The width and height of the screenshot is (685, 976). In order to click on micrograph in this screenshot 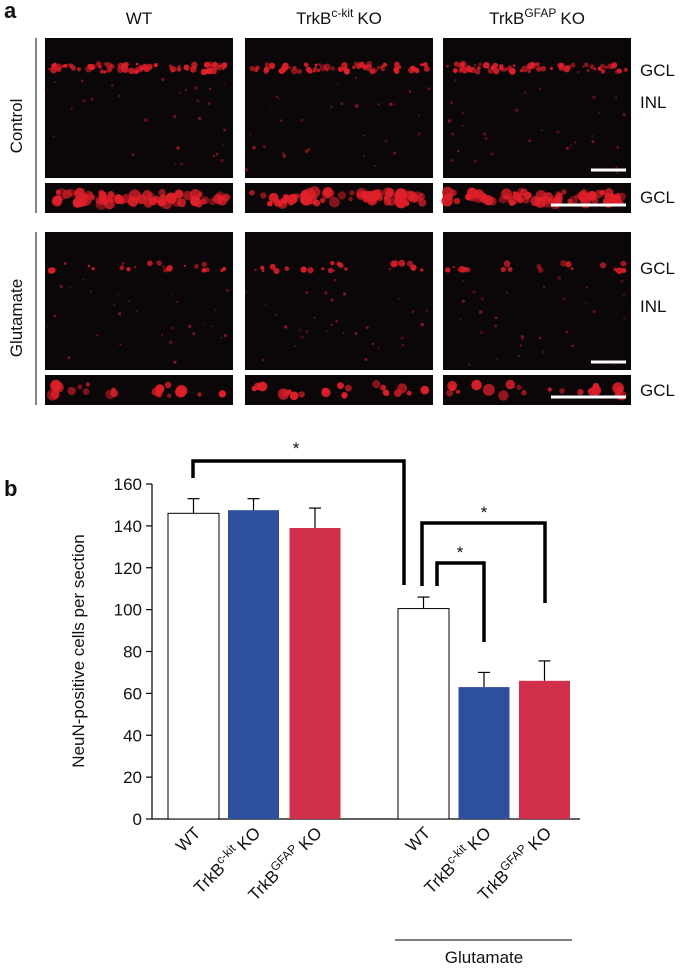, I will do `click(339, 108)`.